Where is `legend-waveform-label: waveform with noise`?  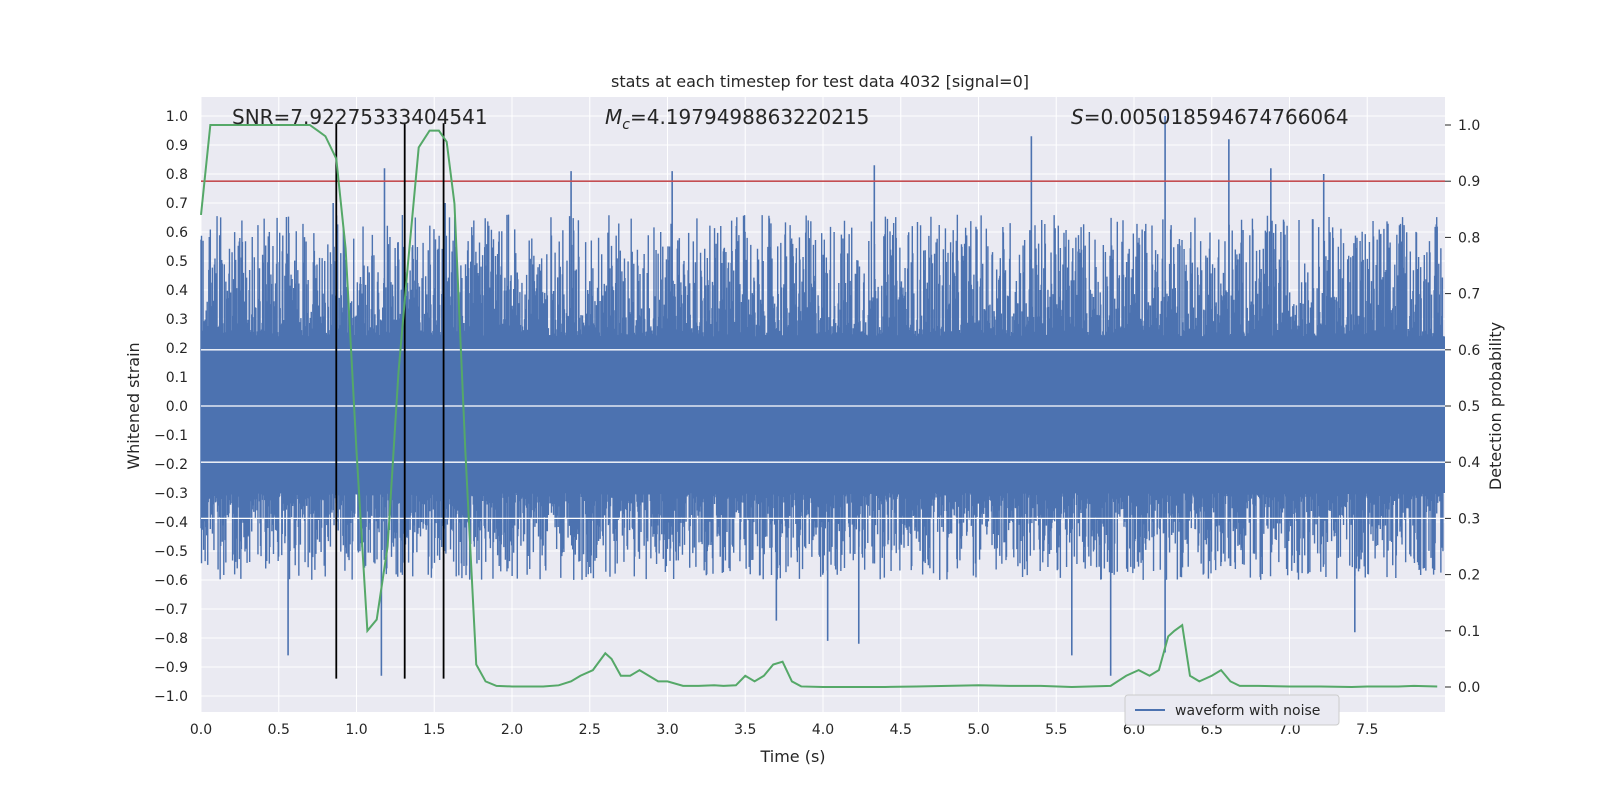 legend-waveform-label: waveform with noise is located at coordinates (1247, 711).